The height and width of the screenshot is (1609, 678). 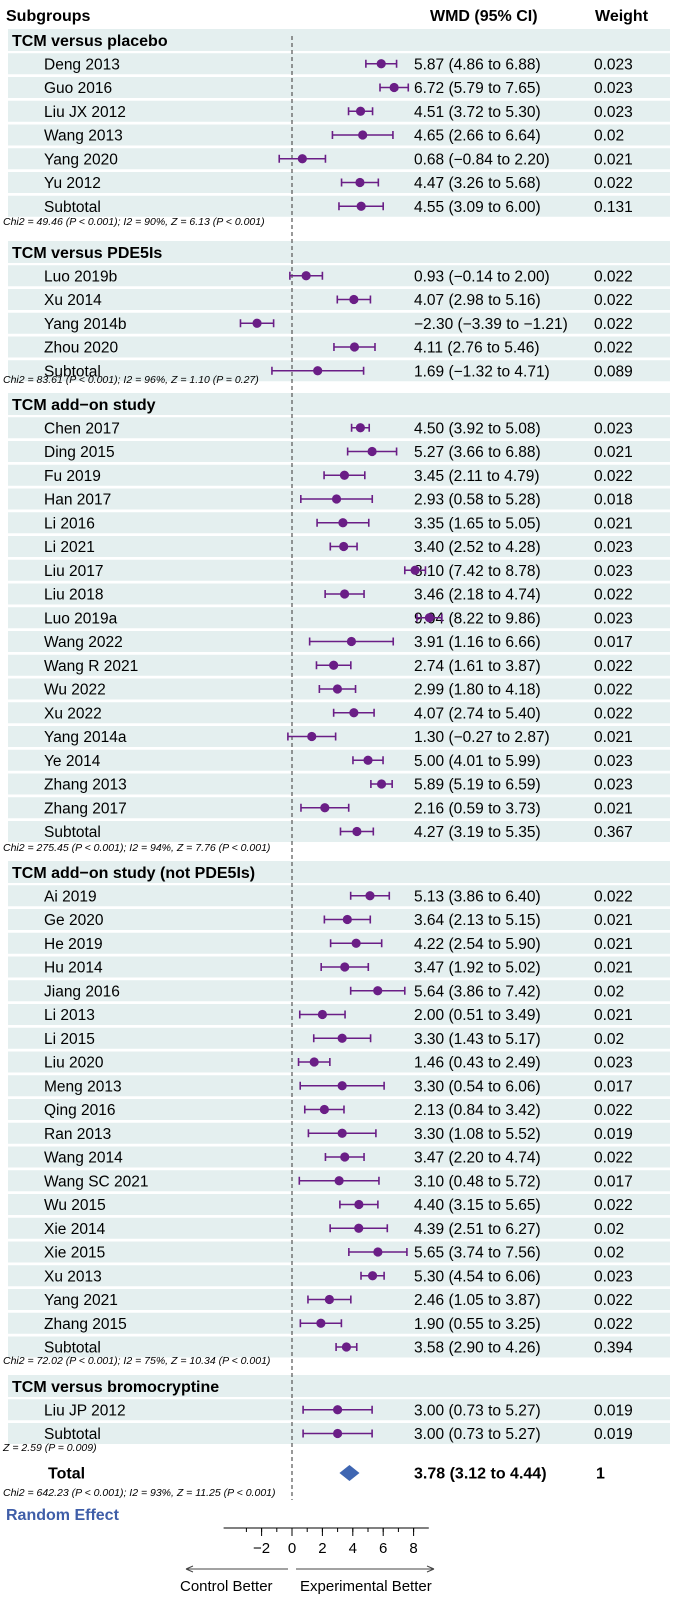 I want to click on study-row: Wang 2013 4.65 (2.66 to 6.64) 0.02, so click(x=334, y=136).